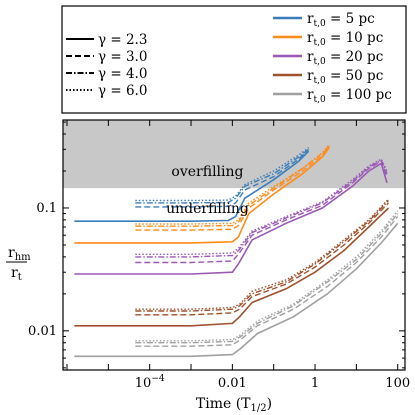 Image resolution: width=415 pixels, height=415 pixels. What do you see at coordinates (259, 408) in the screenshot?
I see `x-axis-label-sub: 1/2` at bounding box center [259, 408].